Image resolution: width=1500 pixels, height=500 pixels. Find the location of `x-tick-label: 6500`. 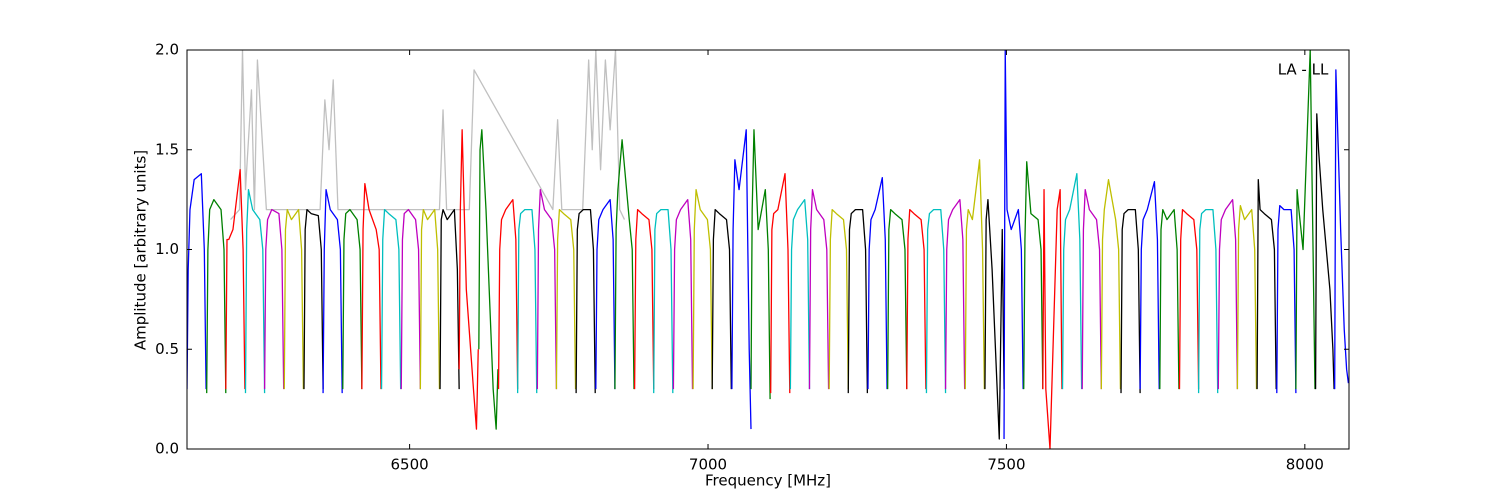

x-tick-label: 6500 is located at coordinates (410, 465).